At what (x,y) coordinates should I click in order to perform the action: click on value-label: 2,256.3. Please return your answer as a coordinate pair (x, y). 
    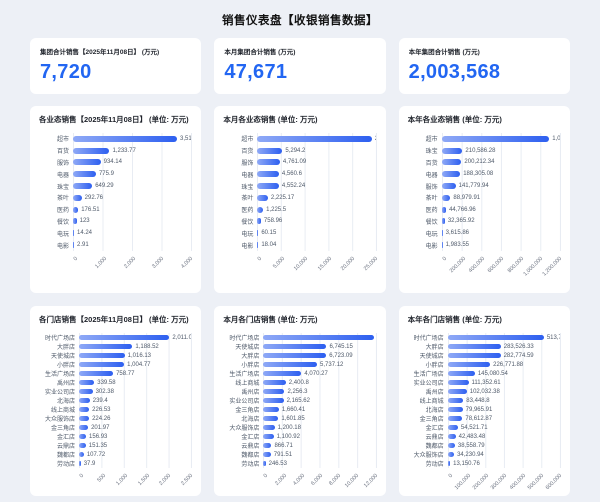
    Looking at the image, I should click on (297, 391).